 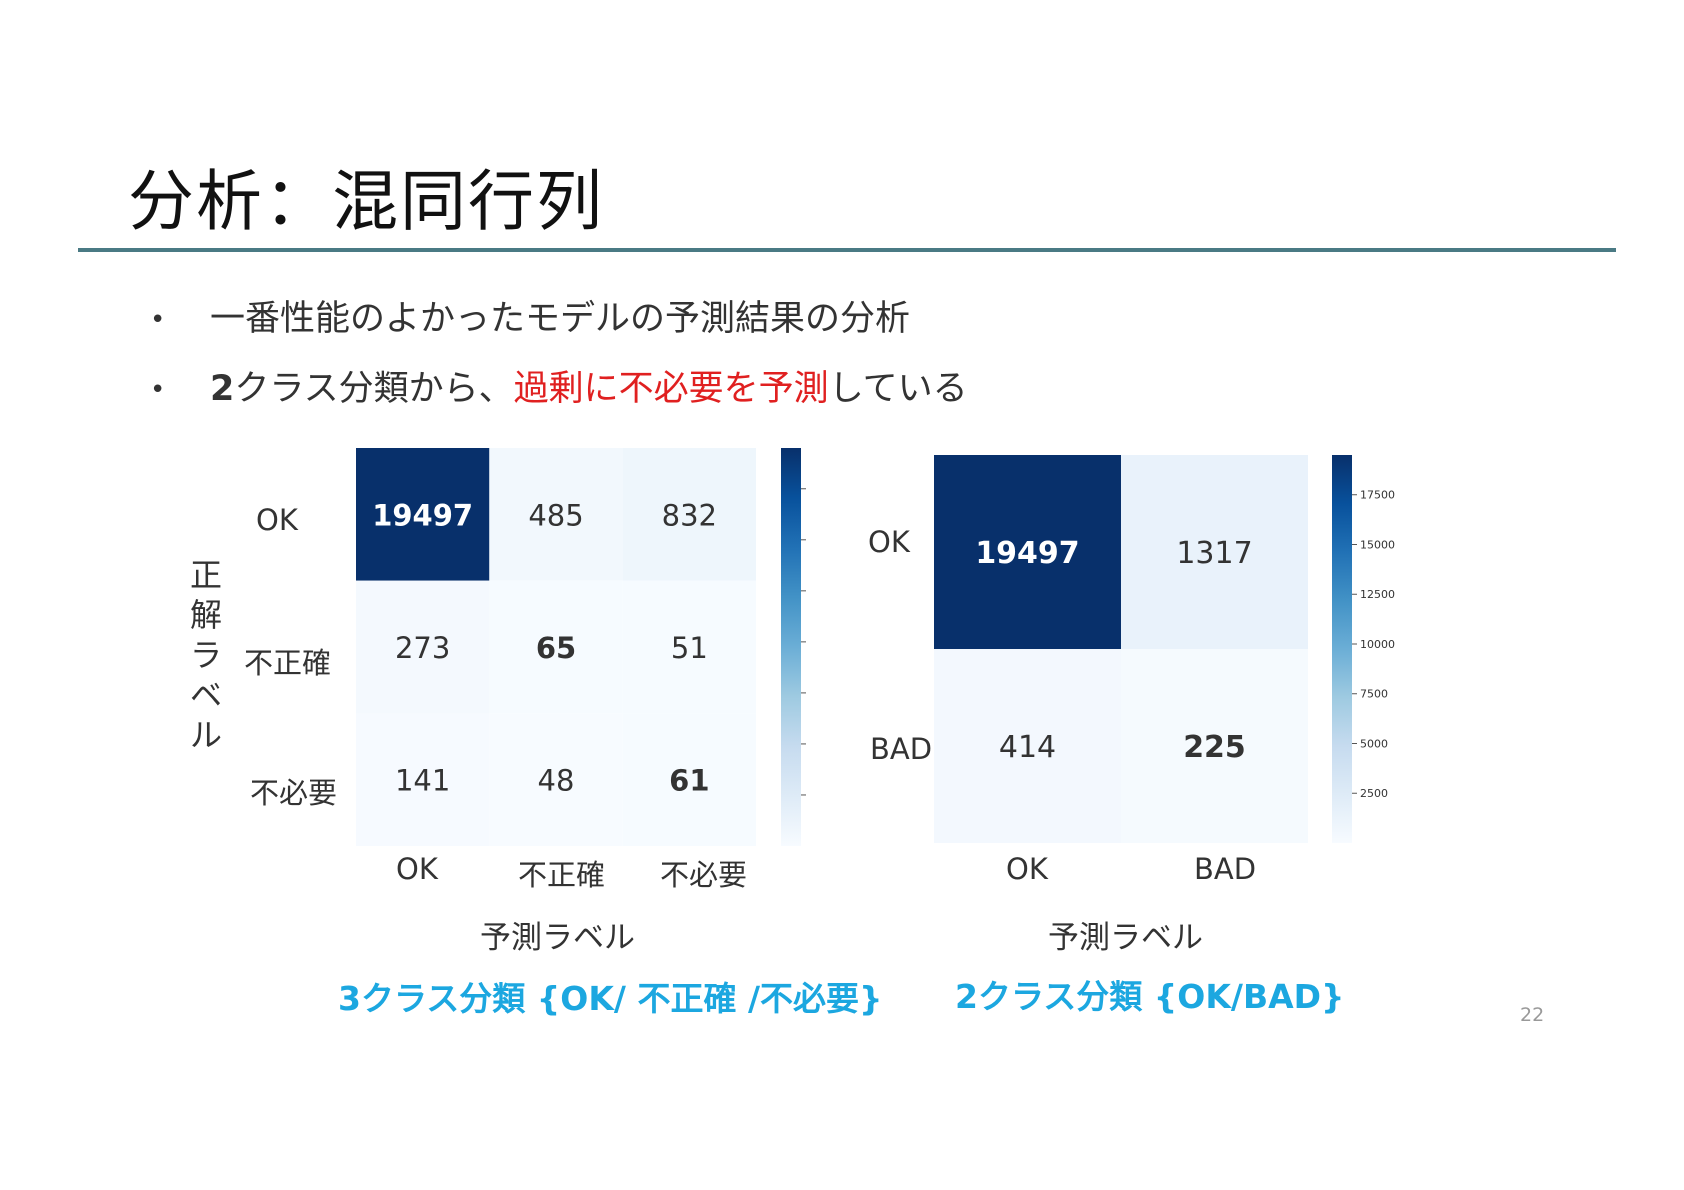 What do you see at coordinates (1150, 996) in the screenshot?
I see `chart2-caption: 2クラス分類 {OK/BAD}` at bounding box center [1150, 996].